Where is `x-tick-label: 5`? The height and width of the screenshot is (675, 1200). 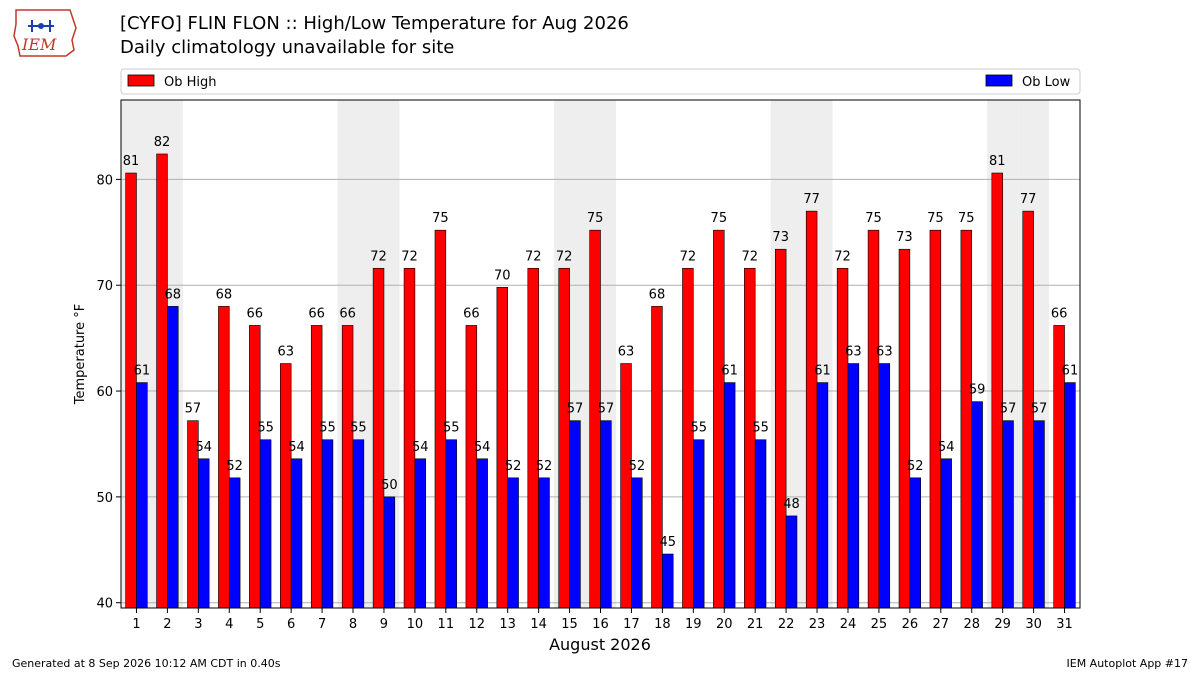 x-tick-label: 5 is located at coordinates (260, 624).